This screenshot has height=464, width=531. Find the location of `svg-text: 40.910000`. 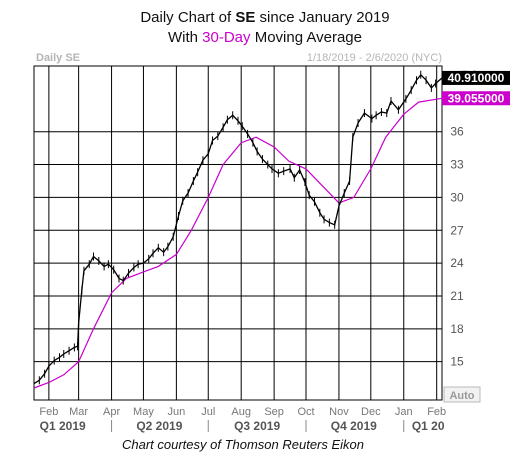

svg-text: 40.910000 is located at coordinates (476, 78).